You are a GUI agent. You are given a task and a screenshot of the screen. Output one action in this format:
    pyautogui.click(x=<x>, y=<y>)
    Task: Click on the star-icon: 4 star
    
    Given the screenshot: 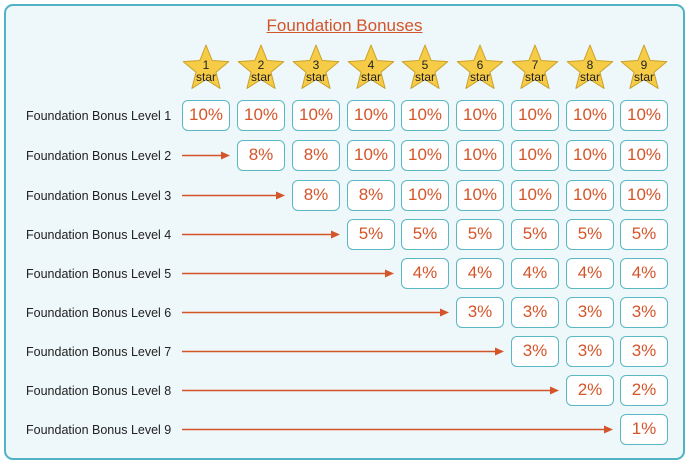 What is the action you would take?
    pyautogui.click(x=371, y=68)
    